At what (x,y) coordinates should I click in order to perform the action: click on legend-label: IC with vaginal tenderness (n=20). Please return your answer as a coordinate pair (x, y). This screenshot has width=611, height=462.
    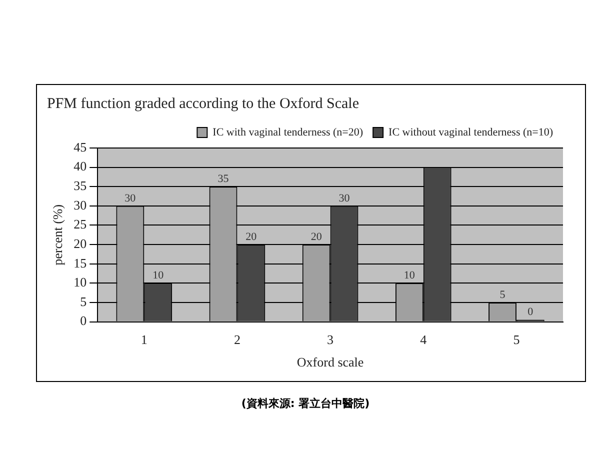
    Looking at the image, I should click on (288, 132).